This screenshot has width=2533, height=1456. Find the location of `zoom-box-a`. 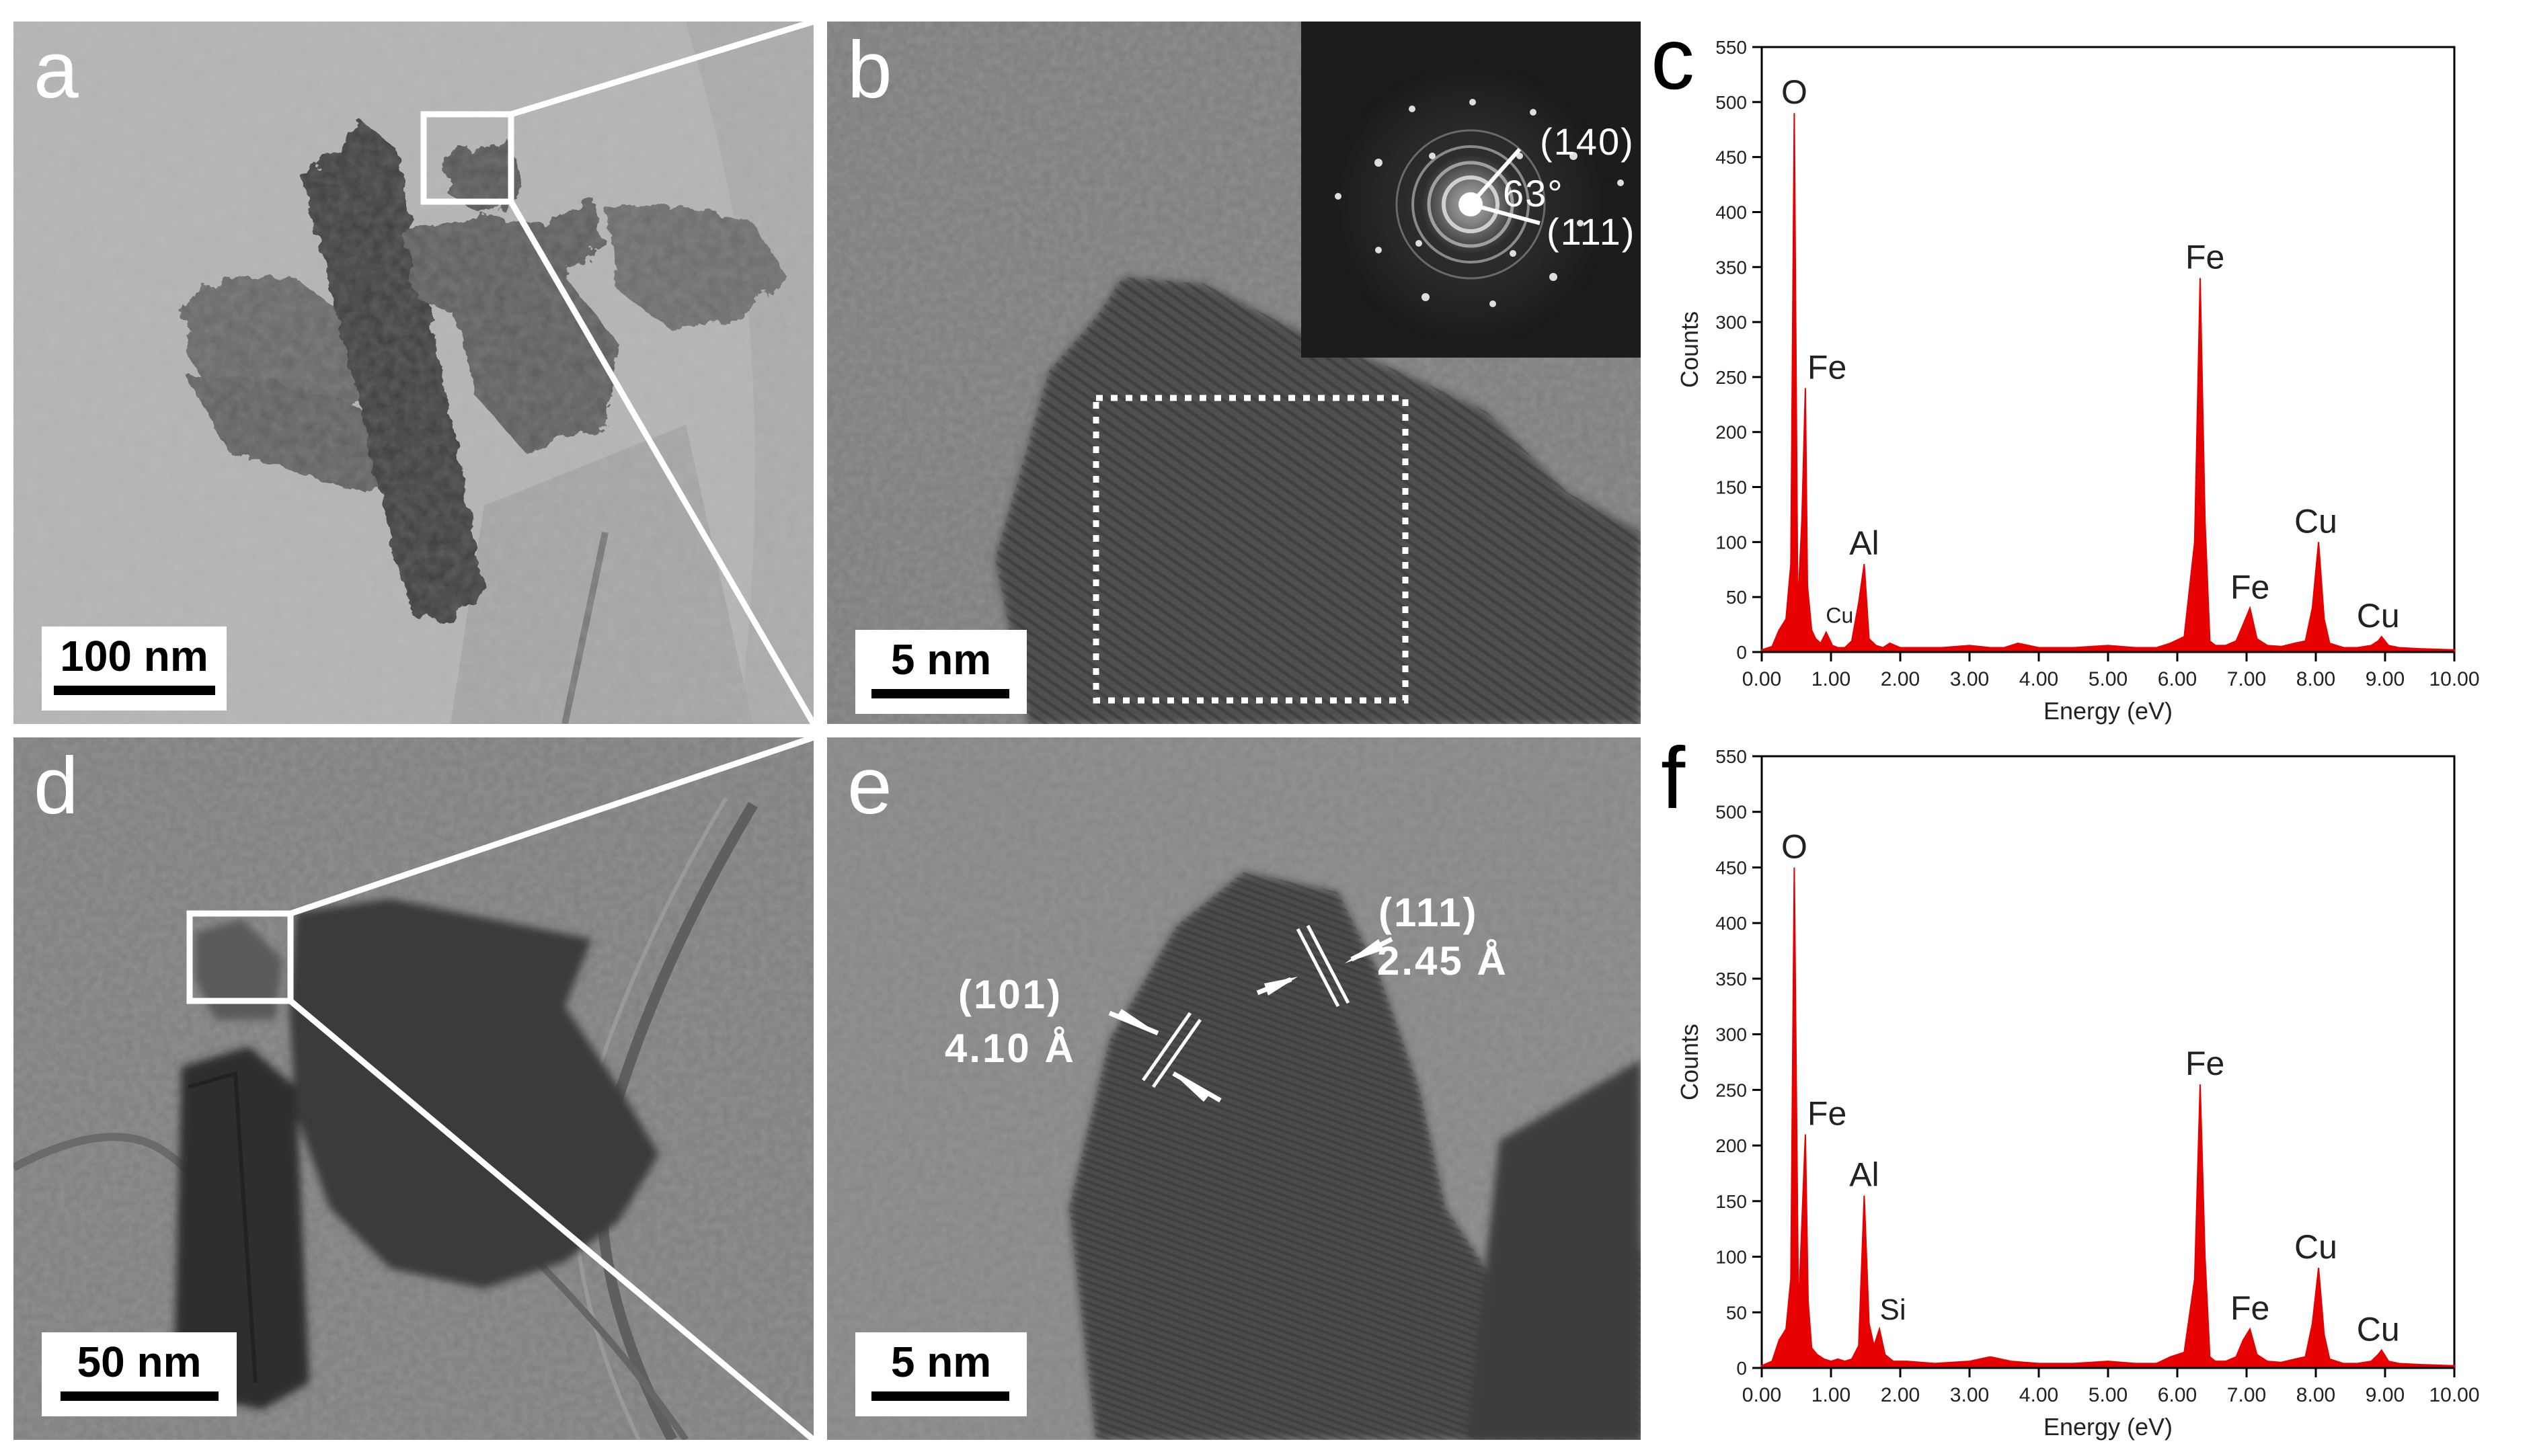

zoom-box-a is located at coordinates (467, 158).